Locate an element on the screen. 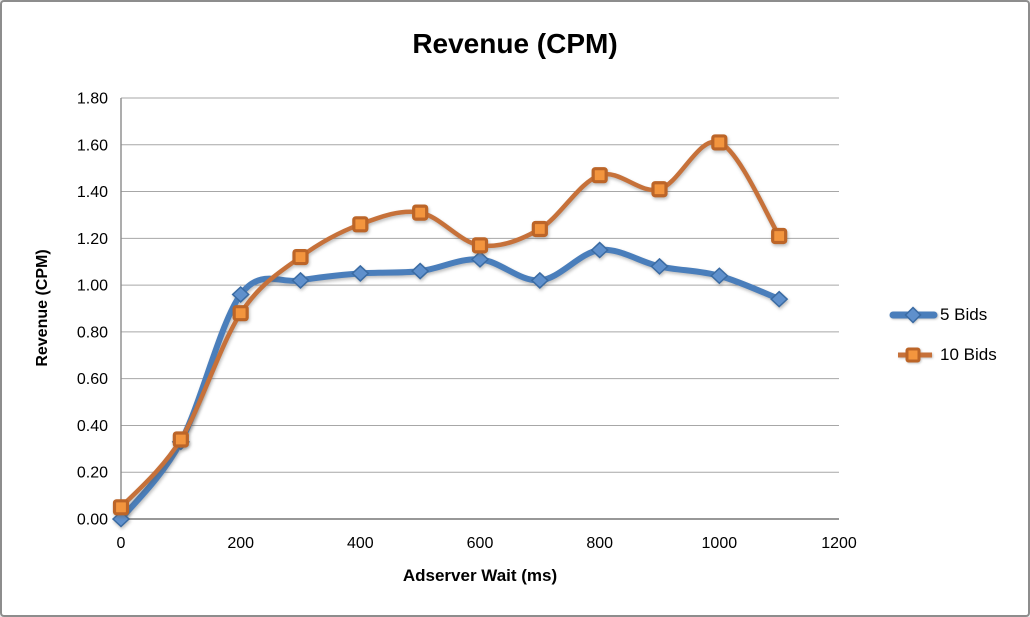 The width and height of the screenshot is (1030, 617). line-square-swatch-icon is located at coordinates (915, 355).